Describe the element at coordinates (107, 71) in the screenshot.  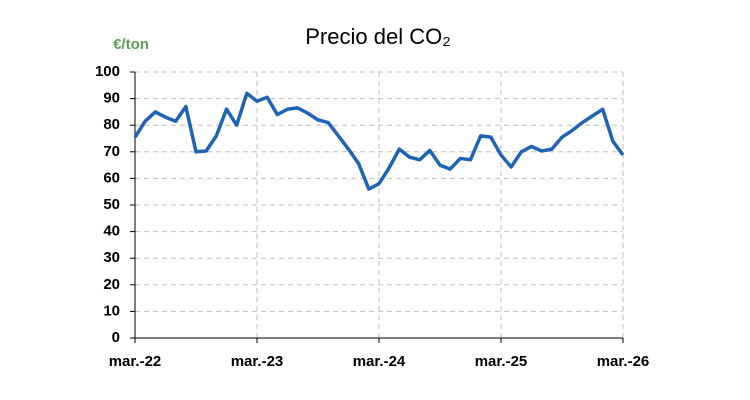
I see `y-tick-label: 100` at that location.